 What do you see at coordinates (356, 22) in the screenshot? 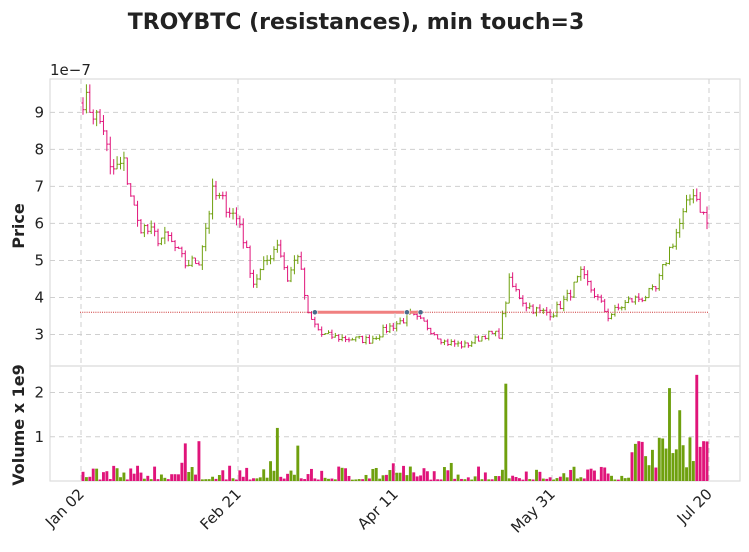
I see `chart-title: TROYBTC (resistances), min touch=3` at bounding box center [356, 22].